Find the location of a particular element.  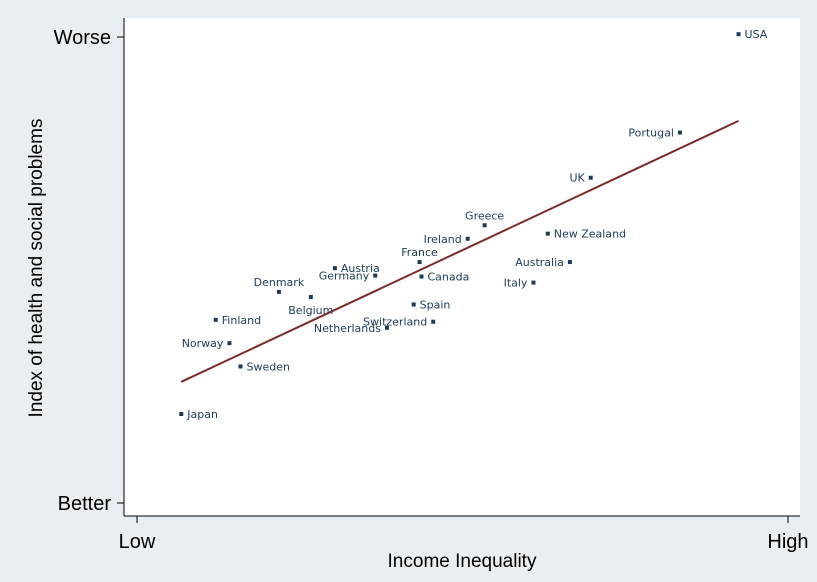

y-tick-label: Worse is located at coordinates (82, 38).